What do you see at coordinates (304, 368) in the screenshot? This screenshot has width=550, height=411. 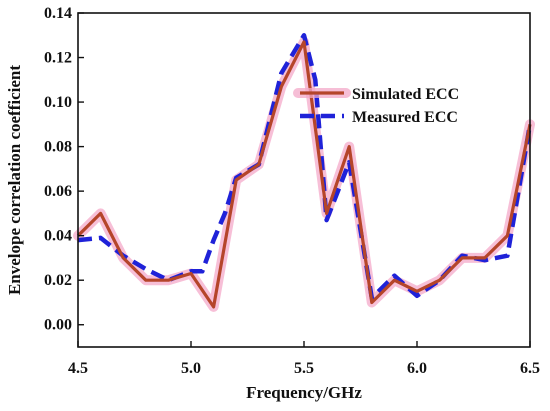 I see `x-tick-label: 5.5` at bounding box center [304, 368].